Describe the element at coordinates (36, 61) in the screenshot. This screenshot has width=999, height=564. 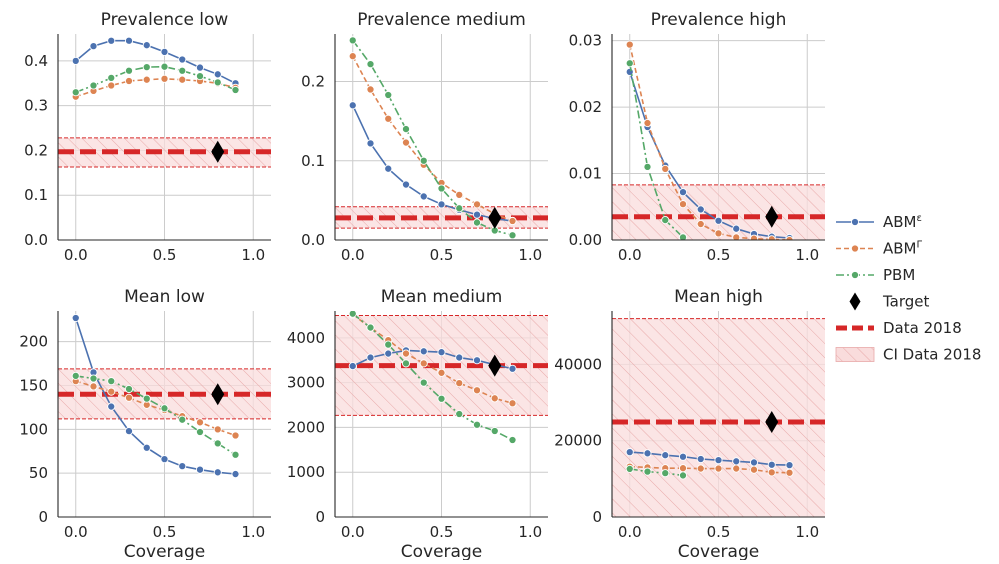
I see `y-tick-label: 0.4` at that location.